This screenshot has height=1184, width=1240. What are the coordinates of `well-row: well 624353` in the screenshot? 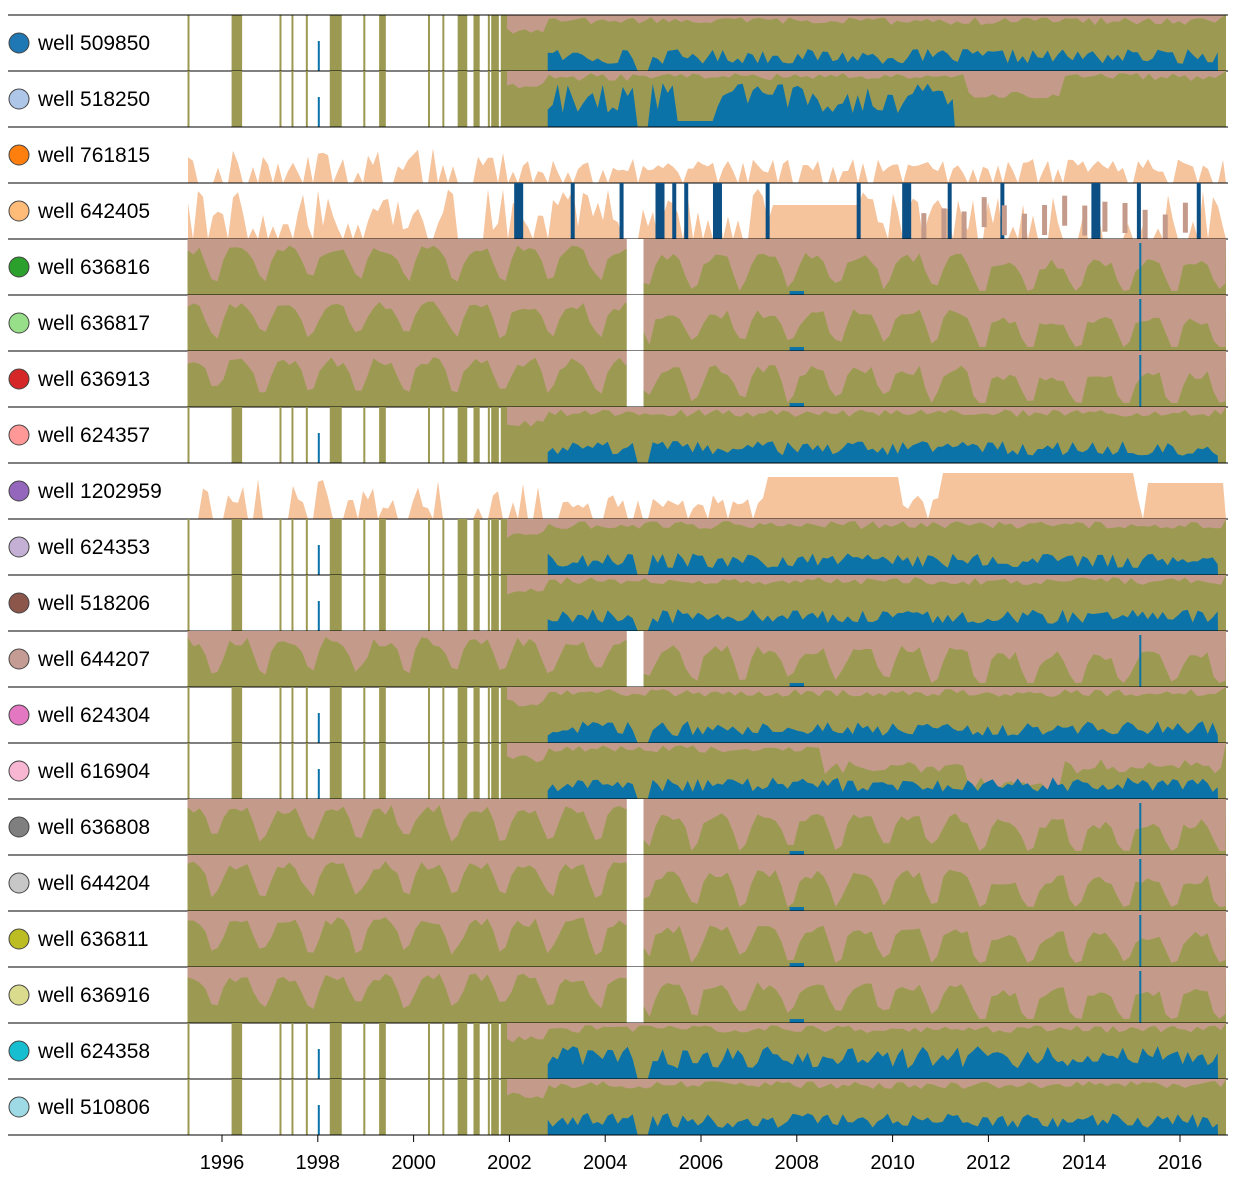 It's located at (618, 547).